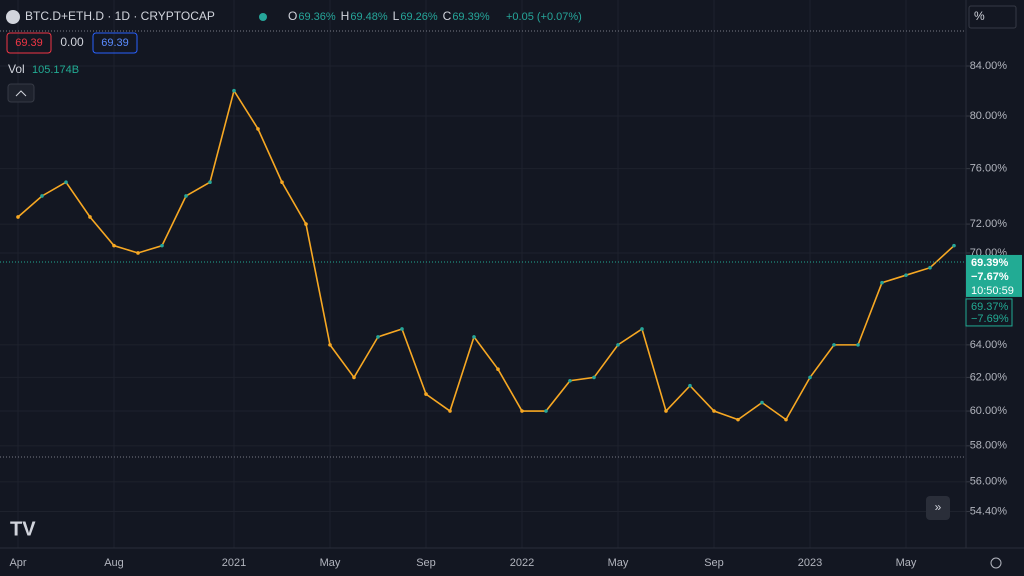  Describe the element at coordinates (419, 17) in the screenshot. I see `ohlc-value: 69.26%` at that location.